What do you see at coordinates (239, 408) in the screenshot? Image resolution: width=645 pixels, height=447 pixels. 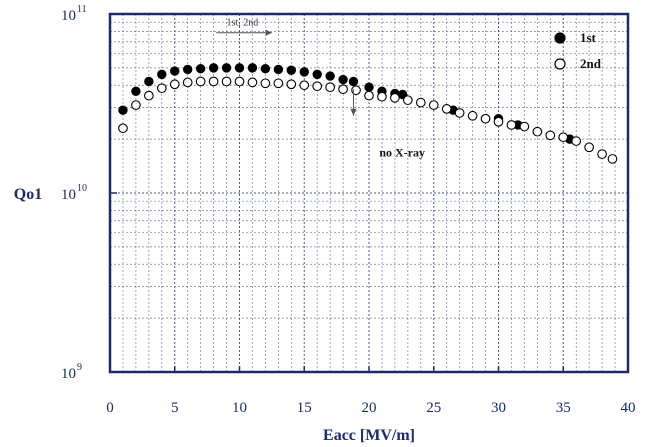 I see `x-tick-label: 10` at bounding box center [239, 408].